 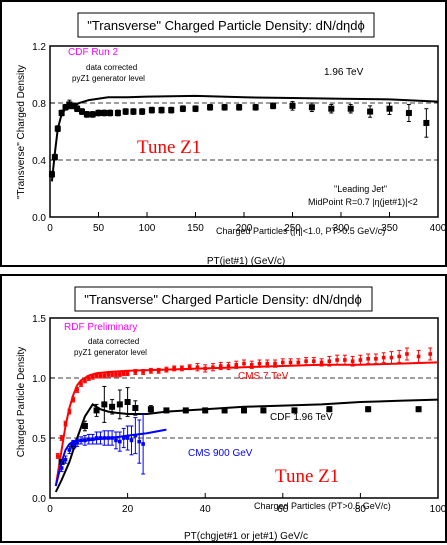 I want to click on top-x-tick-label-2: 100, so click(x=147, y=228).